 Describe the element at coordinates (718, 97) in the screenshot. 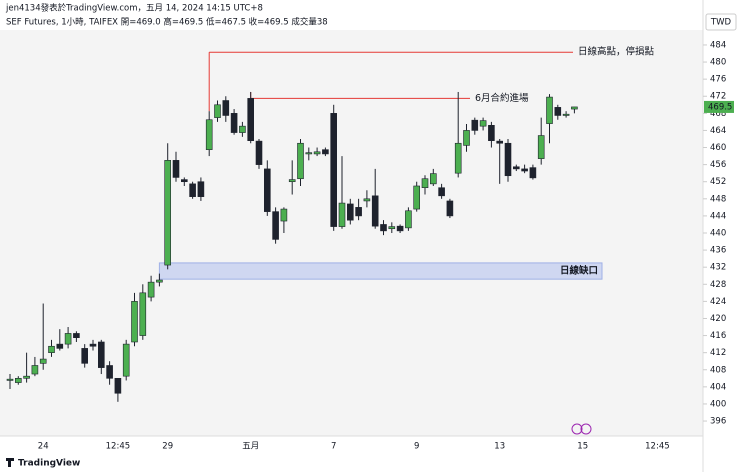

I see `y-tick-label: 472` at that location.